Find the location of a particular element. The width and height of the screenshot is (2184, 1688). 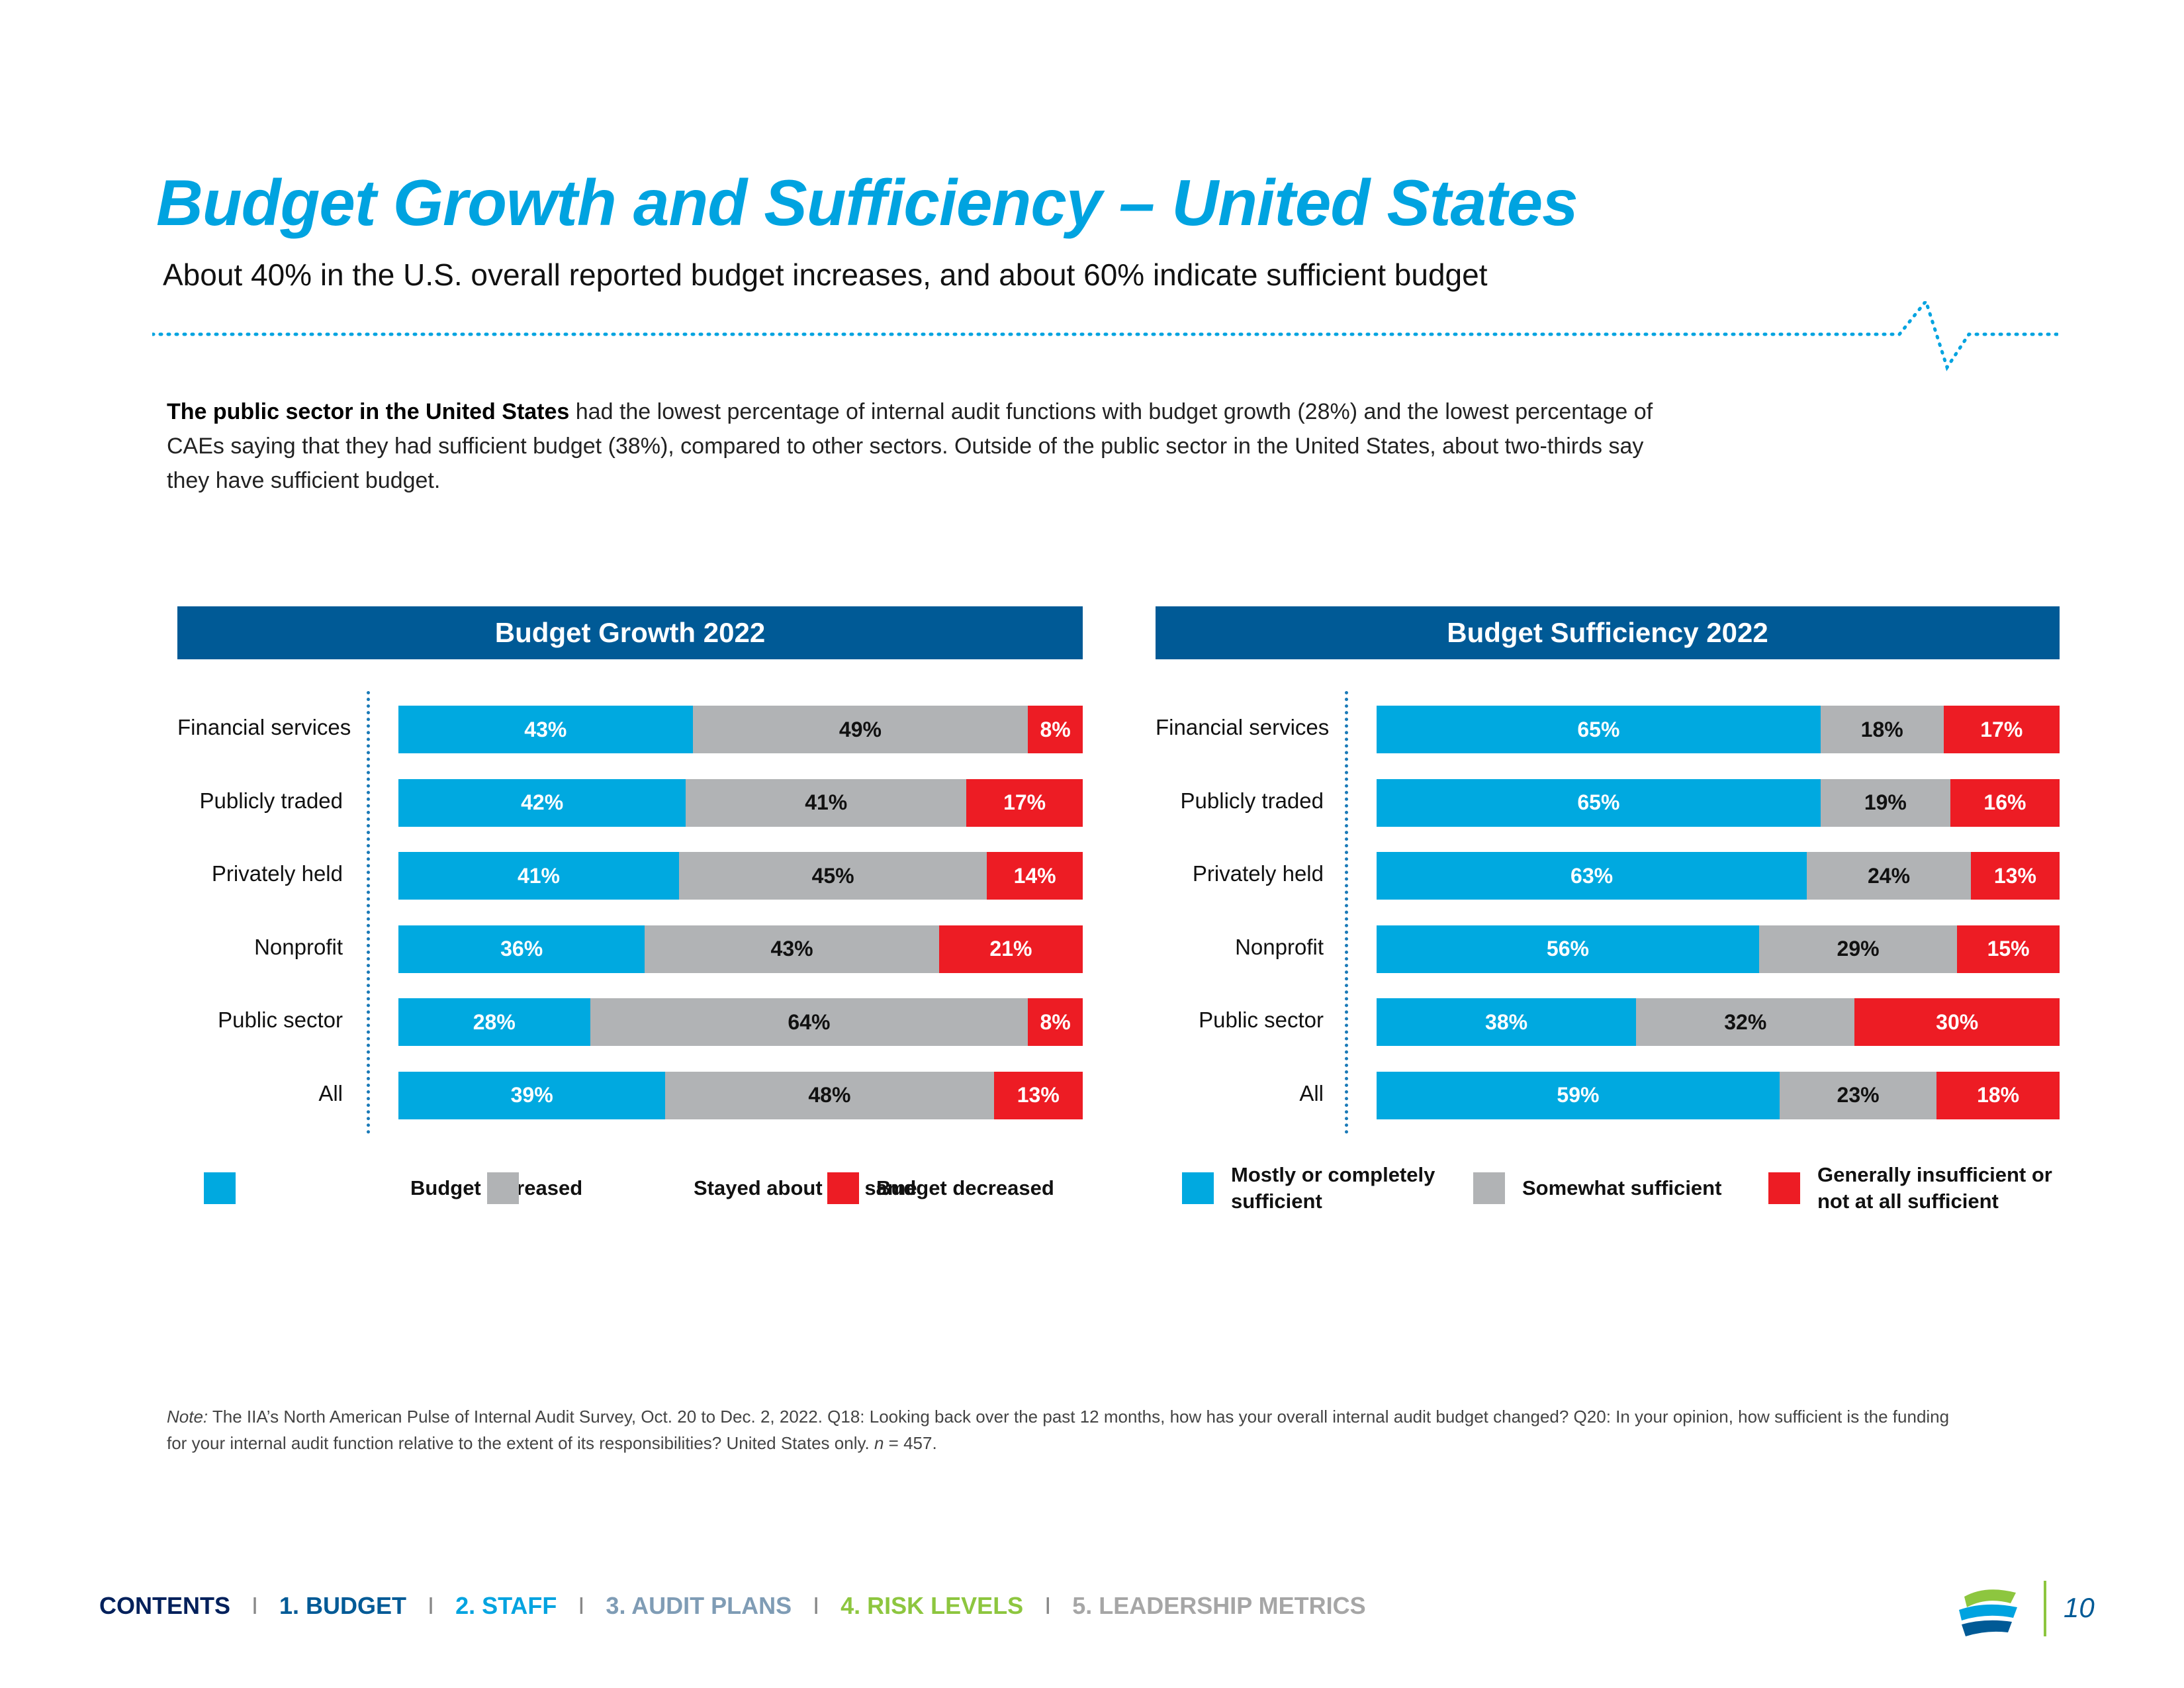

data-label: 28% is located at coordinates (494, 1021).